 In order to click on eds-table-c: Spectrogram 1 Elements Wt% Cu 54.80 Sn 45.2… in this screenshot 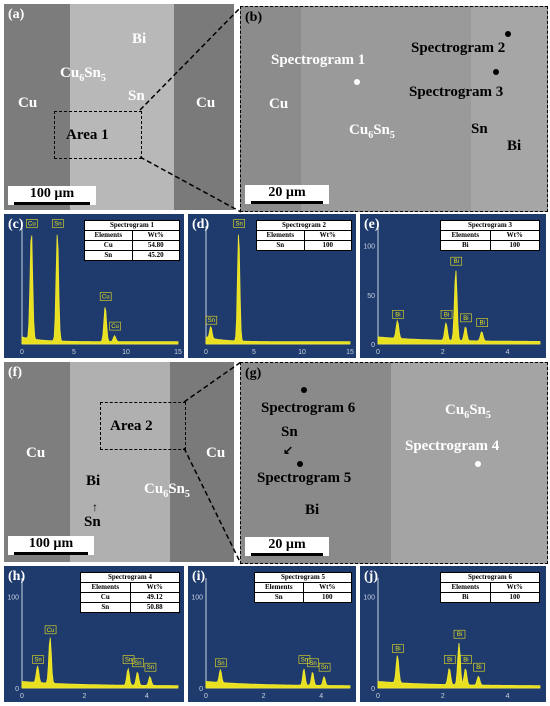, I will do `click(132, 240)`.